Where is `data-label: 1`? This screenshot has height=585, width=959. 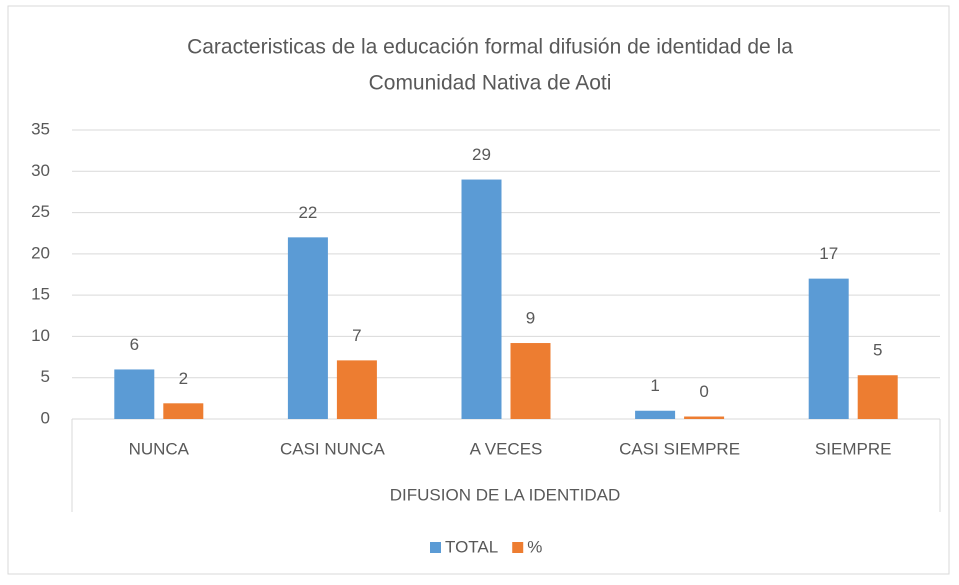 data-label: 1 is located at coordinates (654, 385).